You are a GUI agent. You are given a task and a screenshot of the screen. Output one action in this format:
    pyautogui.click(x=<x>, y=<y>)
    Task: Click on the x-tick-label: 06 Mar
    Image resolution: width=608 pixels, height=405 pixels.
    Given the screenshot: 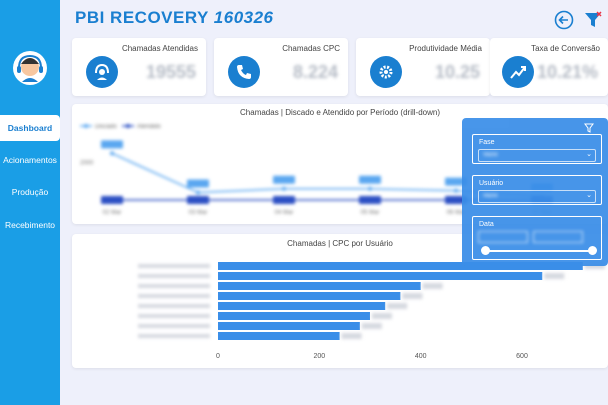 What is the action you would take?
    pyautogui.click(x=456, y=213)
    